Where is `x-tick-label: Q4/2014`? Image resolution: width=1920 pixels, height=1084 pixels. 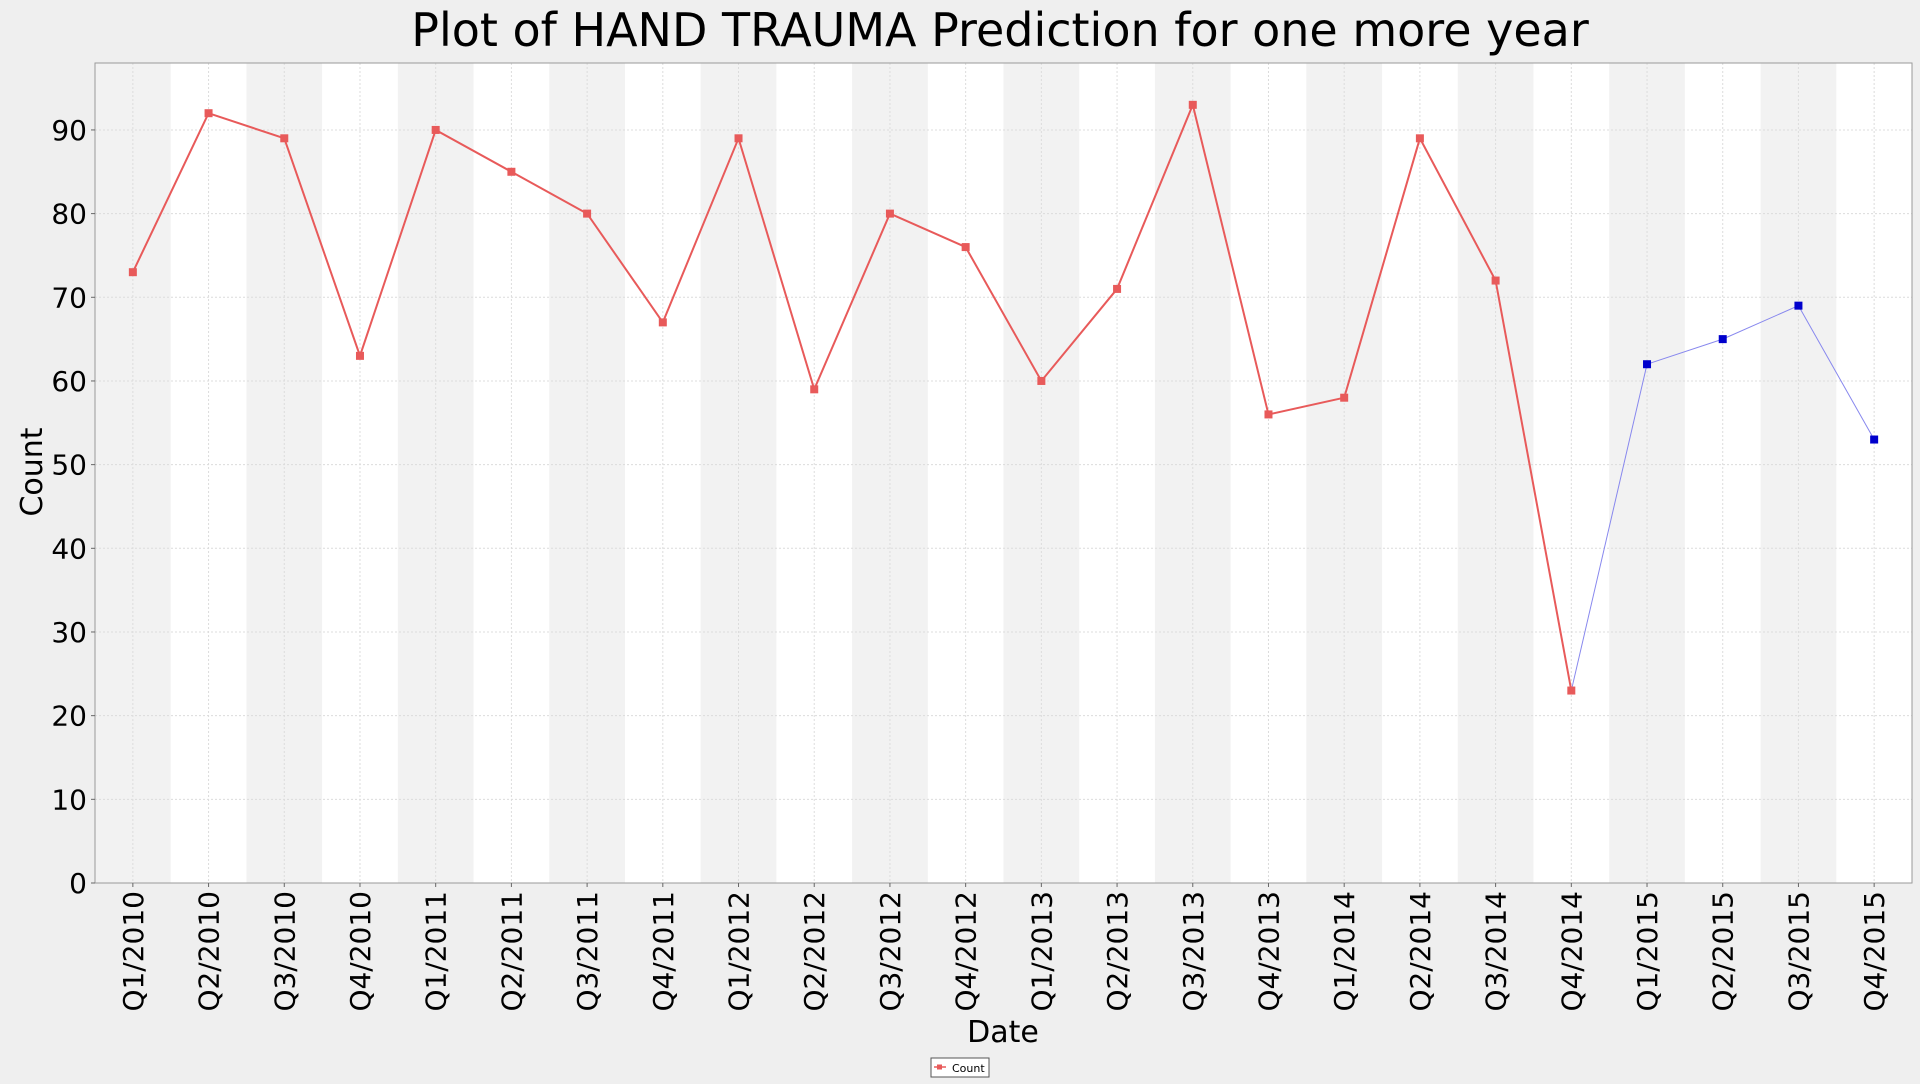
x-tick-label: Q4/2014 is located at coordinates (1571, 951).